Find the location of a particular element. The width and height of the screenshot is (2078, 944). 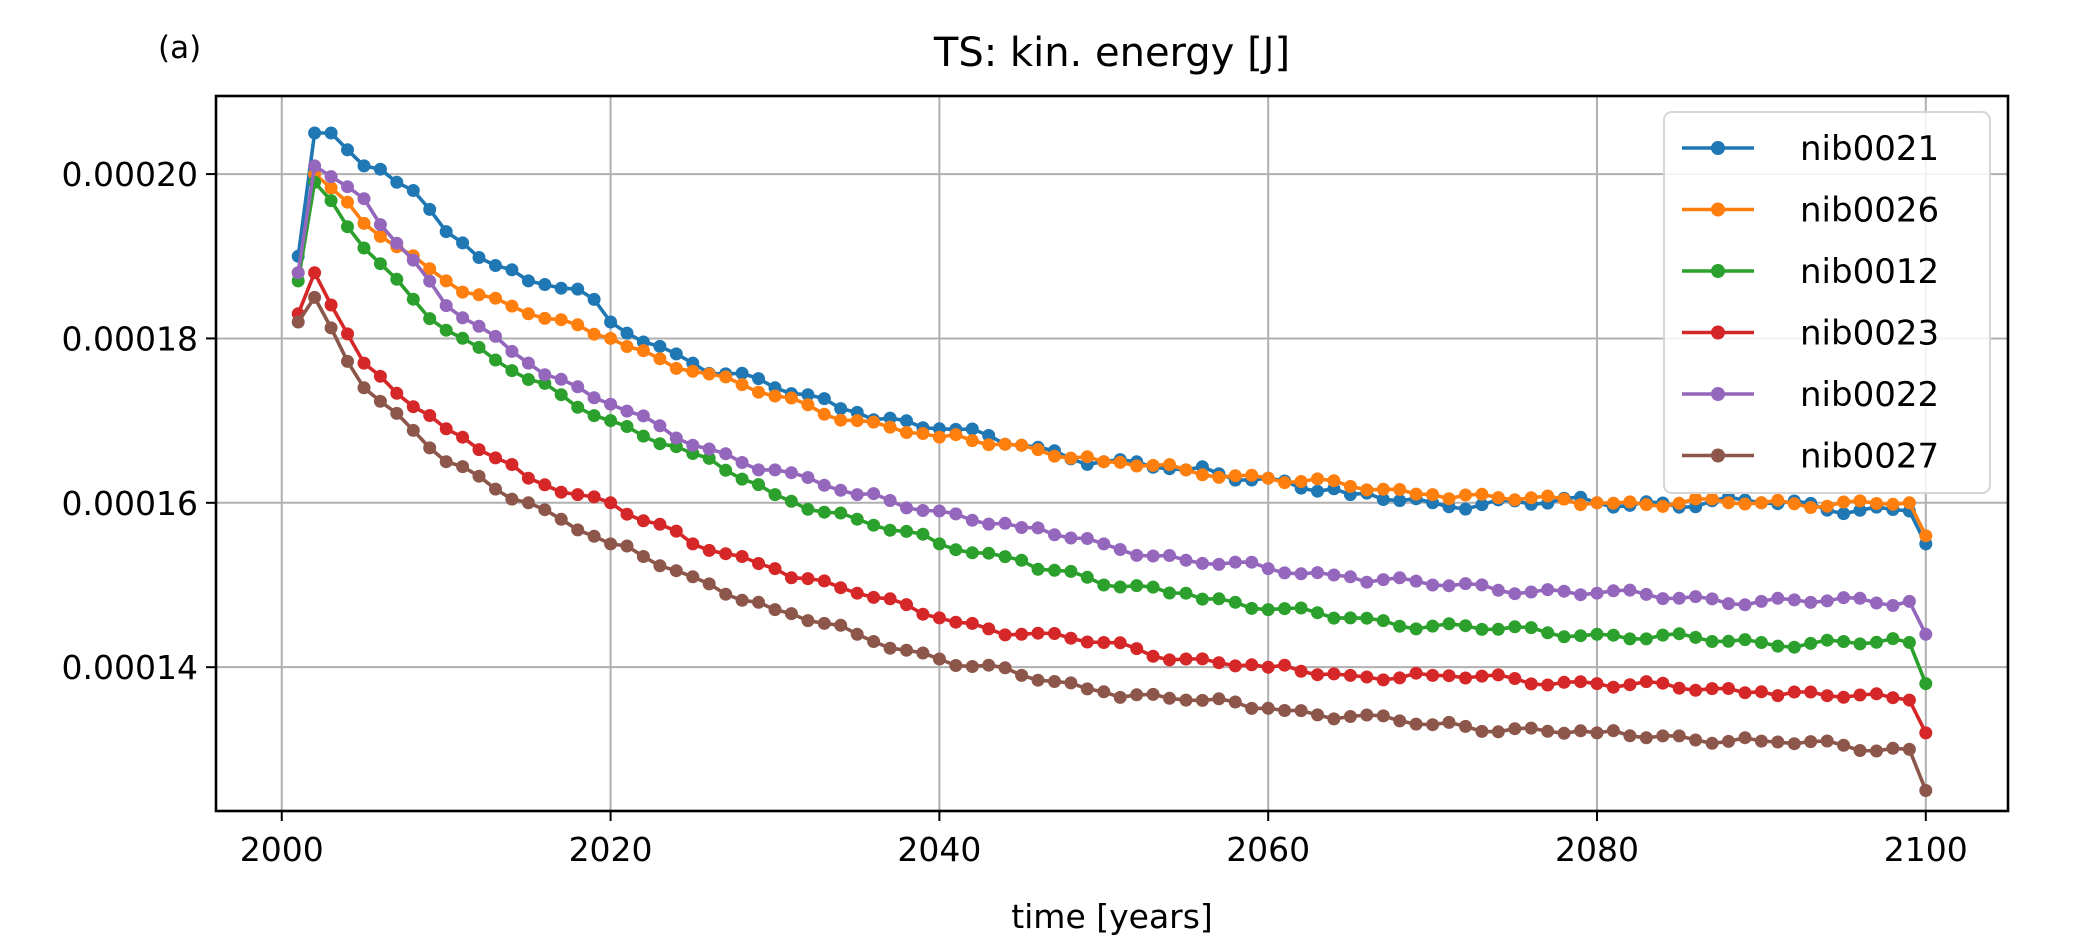

legend-label: nib0022 is located at coordinates (1869, 395).